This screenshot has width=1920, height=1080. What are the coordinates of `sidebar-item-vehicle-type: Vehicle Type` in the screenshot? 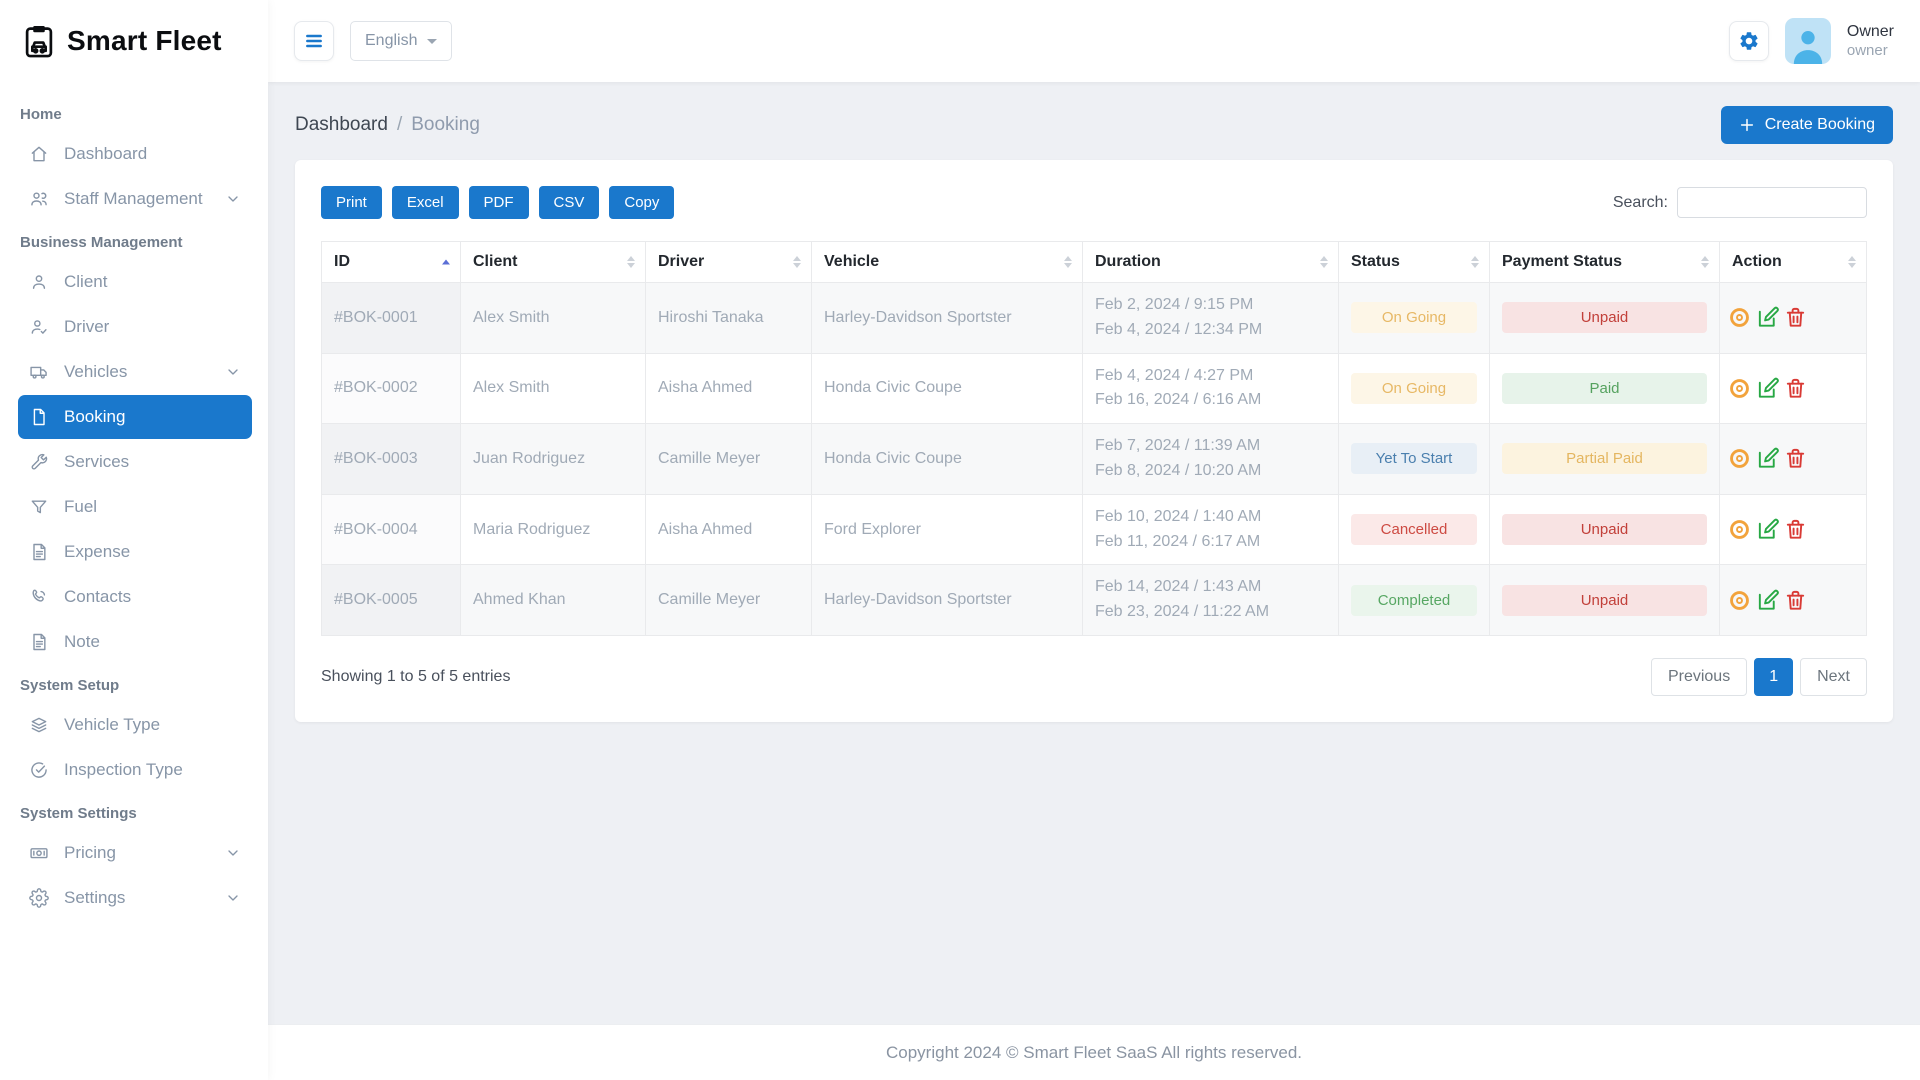 It's located at (135, 725).